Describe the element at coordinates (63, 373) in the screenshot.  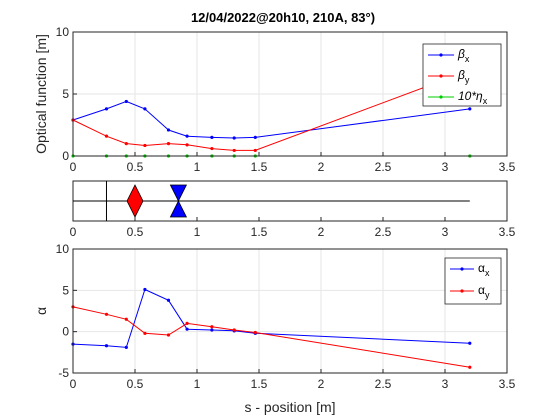
I see `alpha-y-tick-label: -5` at that location.